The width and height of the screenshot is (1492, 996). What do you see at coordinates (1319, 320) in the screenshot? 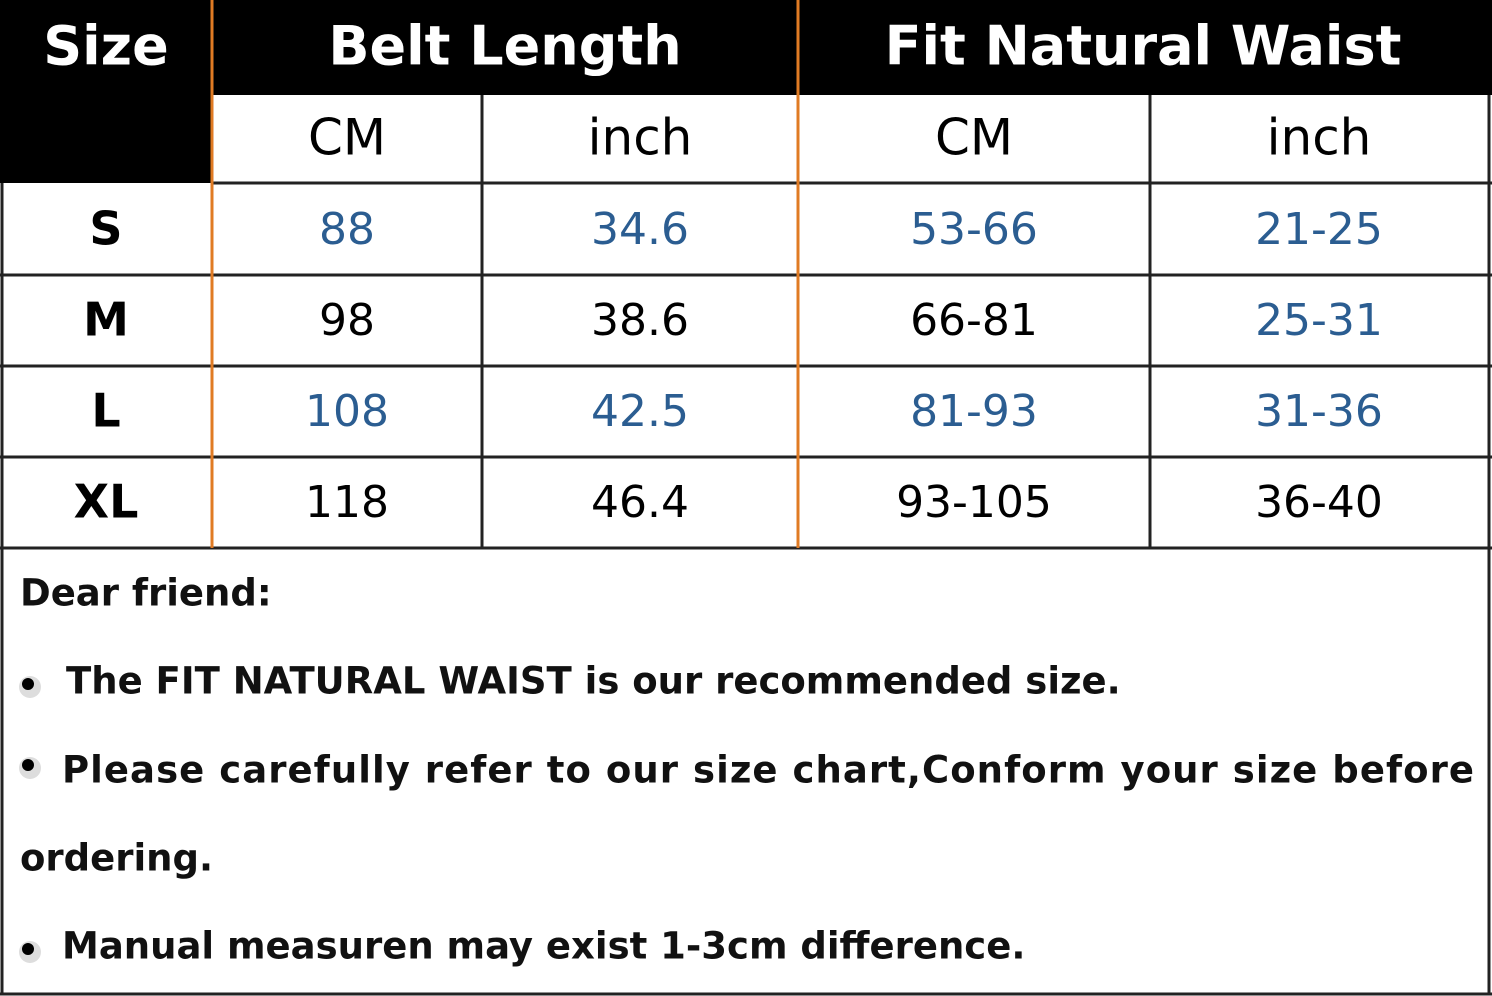
I see `cell: 25-31` at bounding box center [1319, 320].